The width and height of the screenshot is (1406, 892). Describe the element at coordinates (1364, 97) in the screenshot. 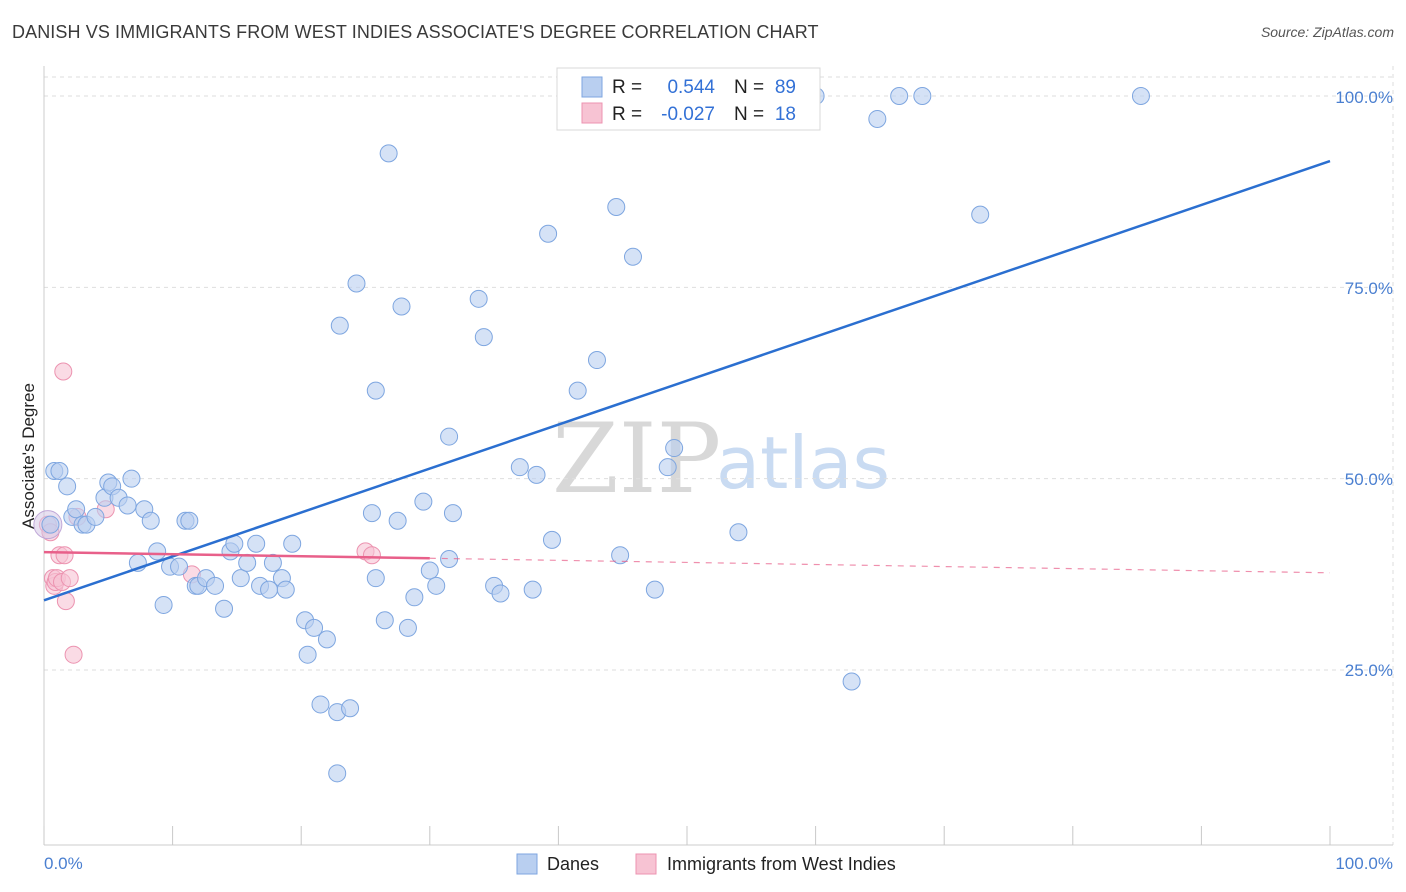

I see `y-tick-100: 100.0%` at that location.